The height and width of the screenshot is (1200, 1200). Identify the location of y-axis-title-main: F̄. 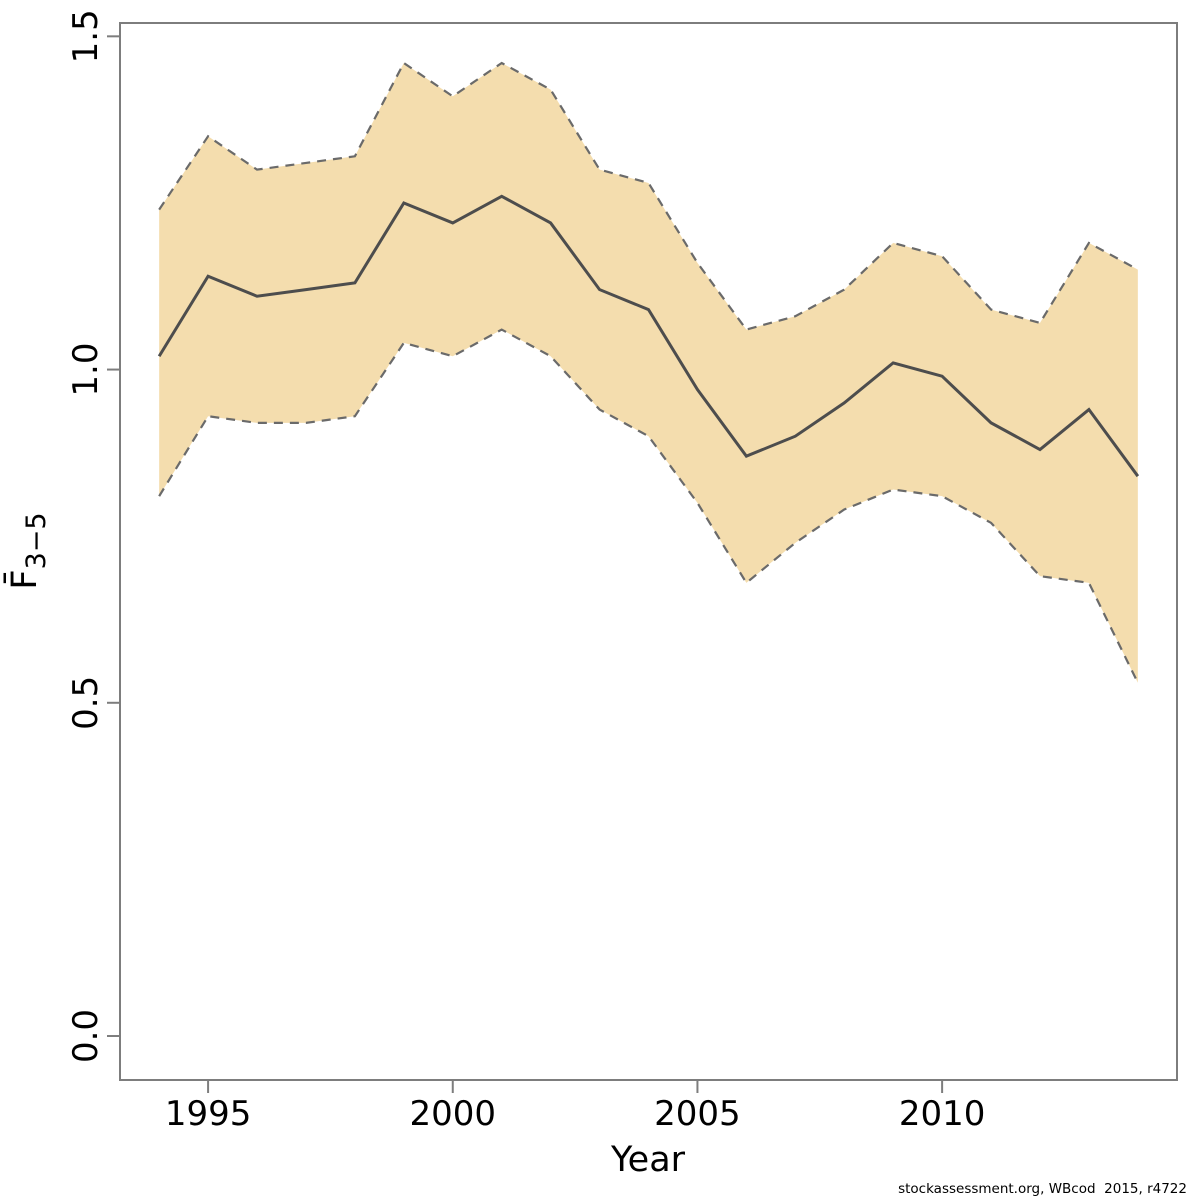
(24, 579).